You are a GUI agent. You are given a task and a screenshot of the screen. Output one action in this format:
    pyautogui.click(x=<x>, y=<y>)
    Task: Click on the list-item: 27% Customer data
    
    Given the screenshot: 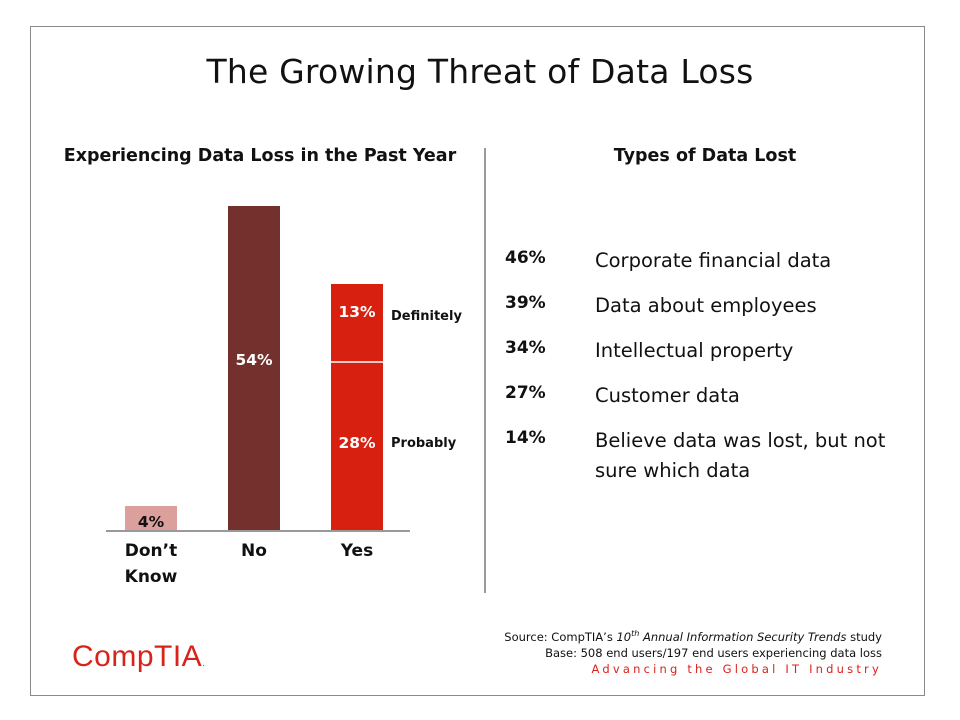 What is the action you would take?
    pyautogui.click(x=705, y=397)
    